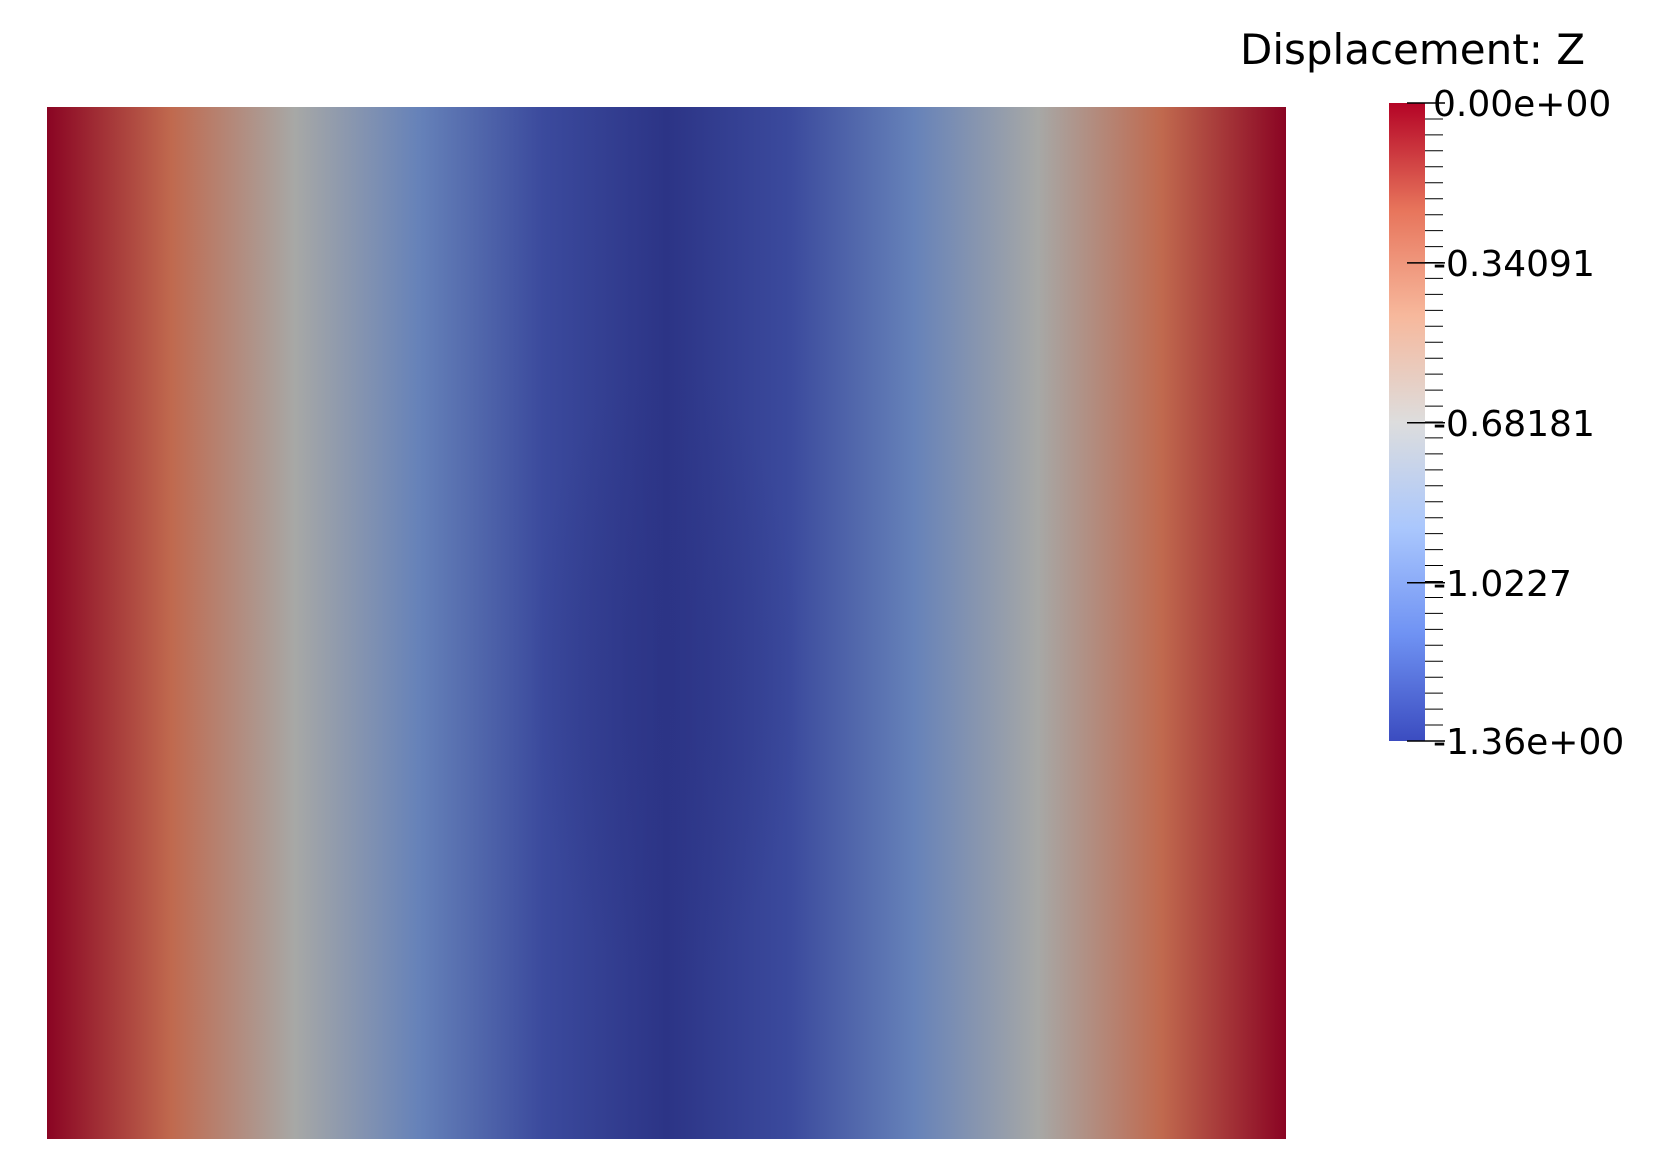  Describe the element at coordinates (1407, 422) in the screenshot. I see `scalar-bar-colors` at that location.